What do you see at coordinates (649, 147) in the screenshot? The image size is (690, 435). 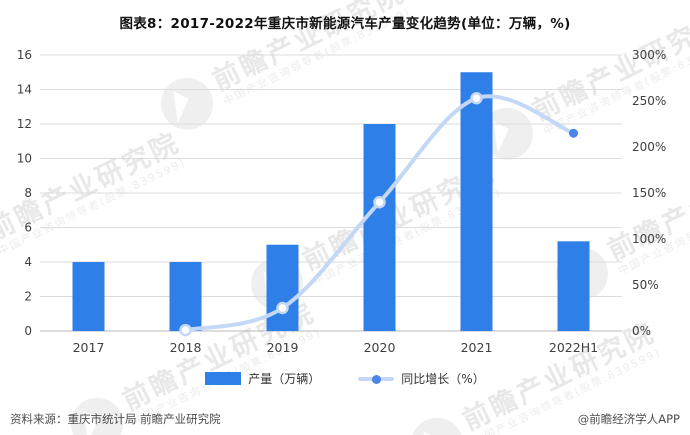 I see `right-axis-tick: 200%` at bounding box center [649, 147].